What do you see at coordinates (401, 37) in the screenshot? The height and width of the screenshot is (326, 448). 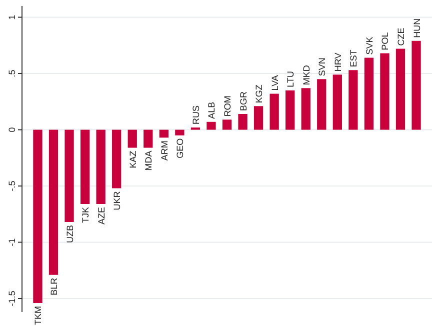 I see `x-tick-label: CZE` at bounding box center [401, 37].